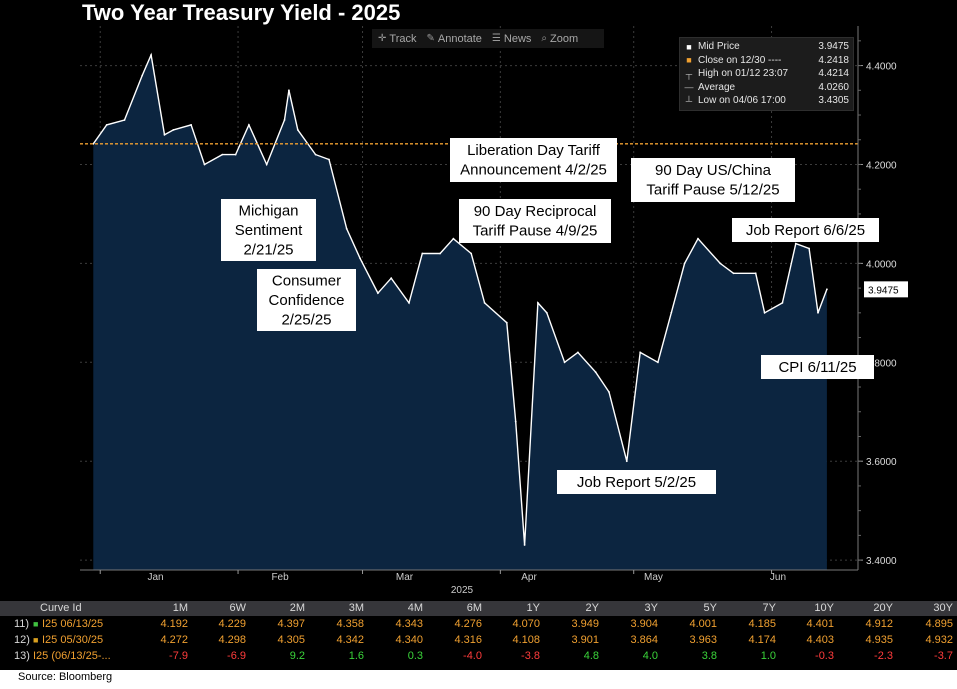  I want to click on toolbar-news-button: ☰ News, so click(511, 39).